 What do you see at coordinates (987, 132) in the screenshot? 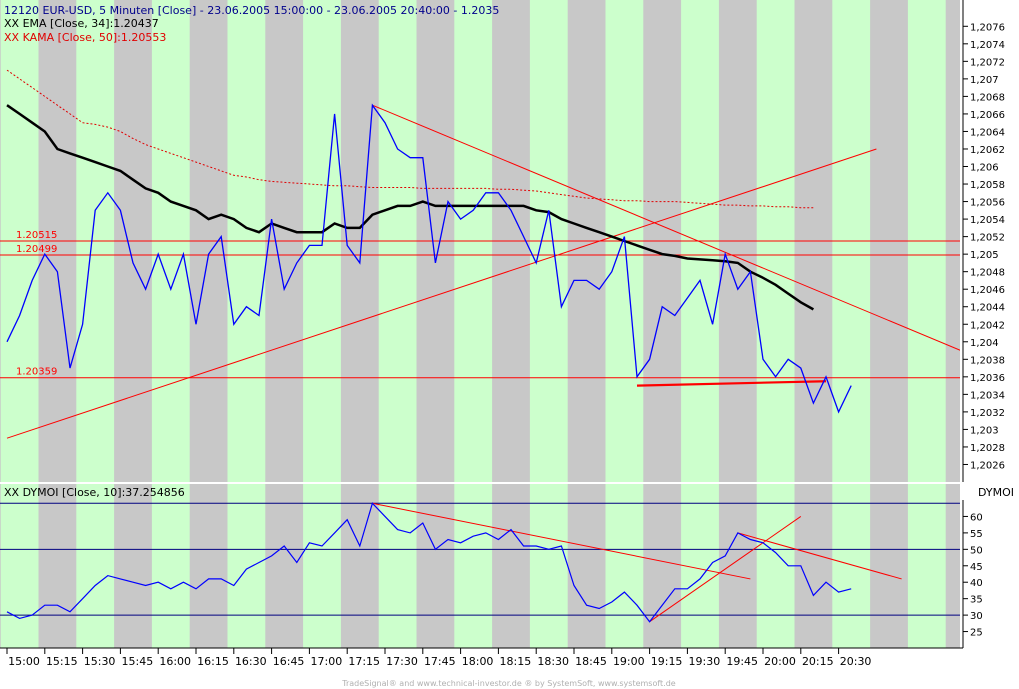
I see `price-axis-tick-label: 1,2064` at bounding box center [987, 132].